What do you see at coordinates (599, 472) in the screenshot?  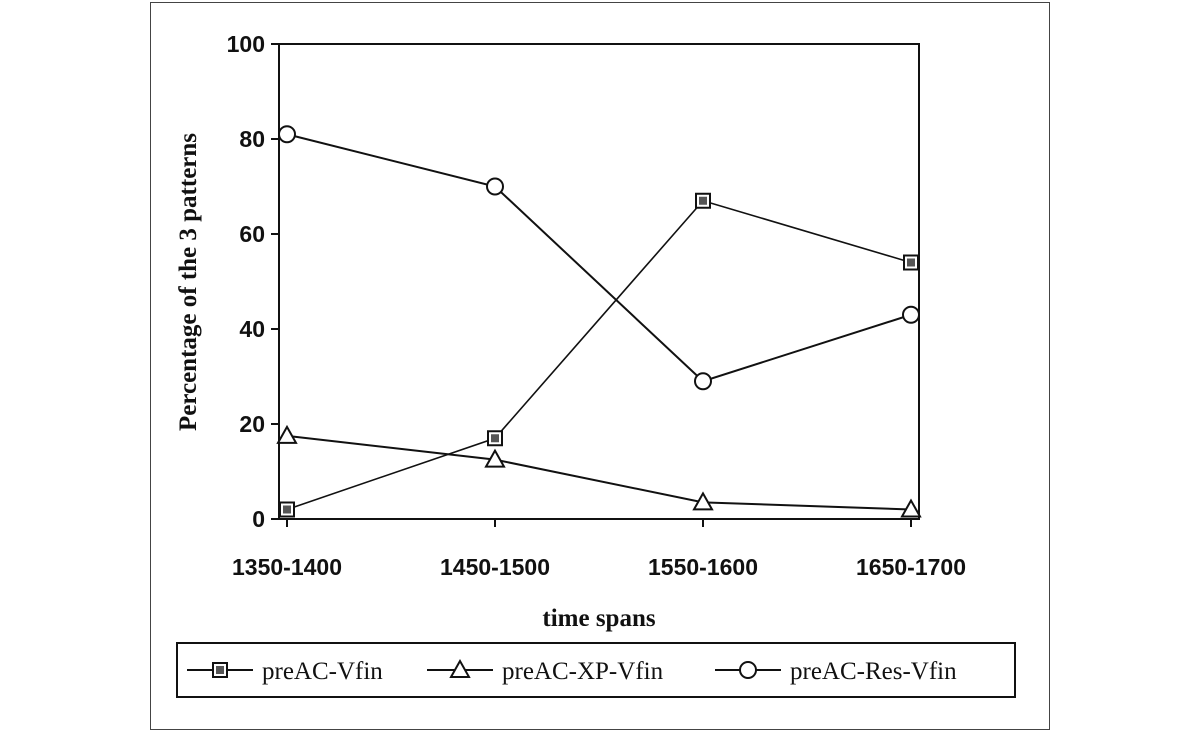 I see `series-line-preac-xp-vfin` at bounding box center [599, 472].